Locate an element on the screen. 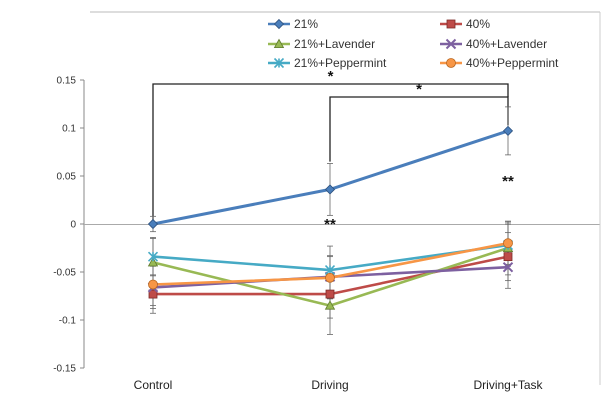 The width and height of the screenshot is (611, 394). y-tick-label: 0.05 is located at coordinates (67, 177).